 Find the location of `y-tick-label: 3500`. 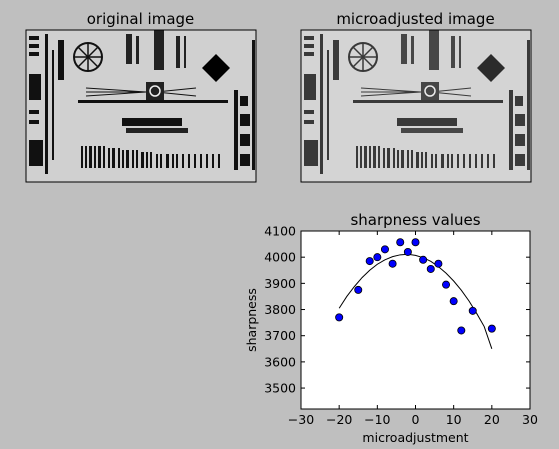

y-tick-label: 3500 is located at coordinates (280, 388).